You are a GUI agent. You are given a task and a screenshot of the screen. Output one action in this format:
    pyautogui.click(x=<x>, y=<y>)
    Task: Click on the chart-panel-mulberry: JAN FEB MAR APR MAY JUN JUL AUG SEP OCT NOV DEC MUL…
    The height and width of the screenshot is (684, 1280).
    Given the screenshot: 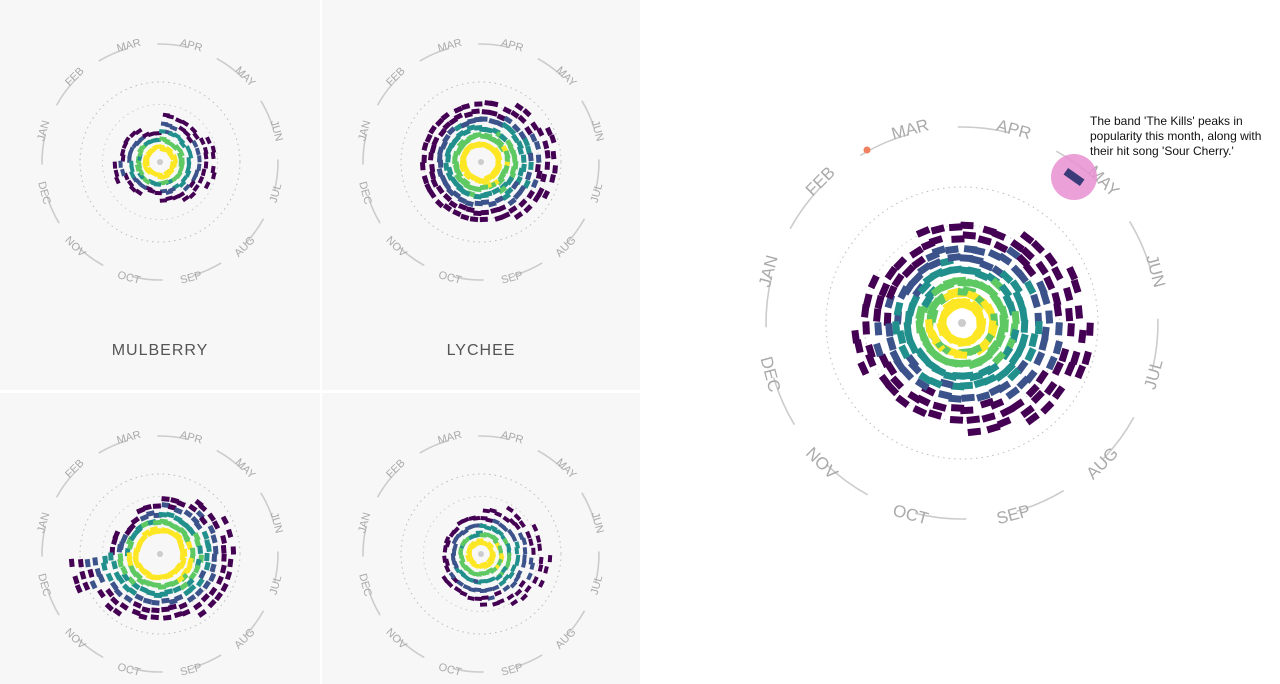 What is the action you would take?
    pyautogui.click(x=160, y=195)
    